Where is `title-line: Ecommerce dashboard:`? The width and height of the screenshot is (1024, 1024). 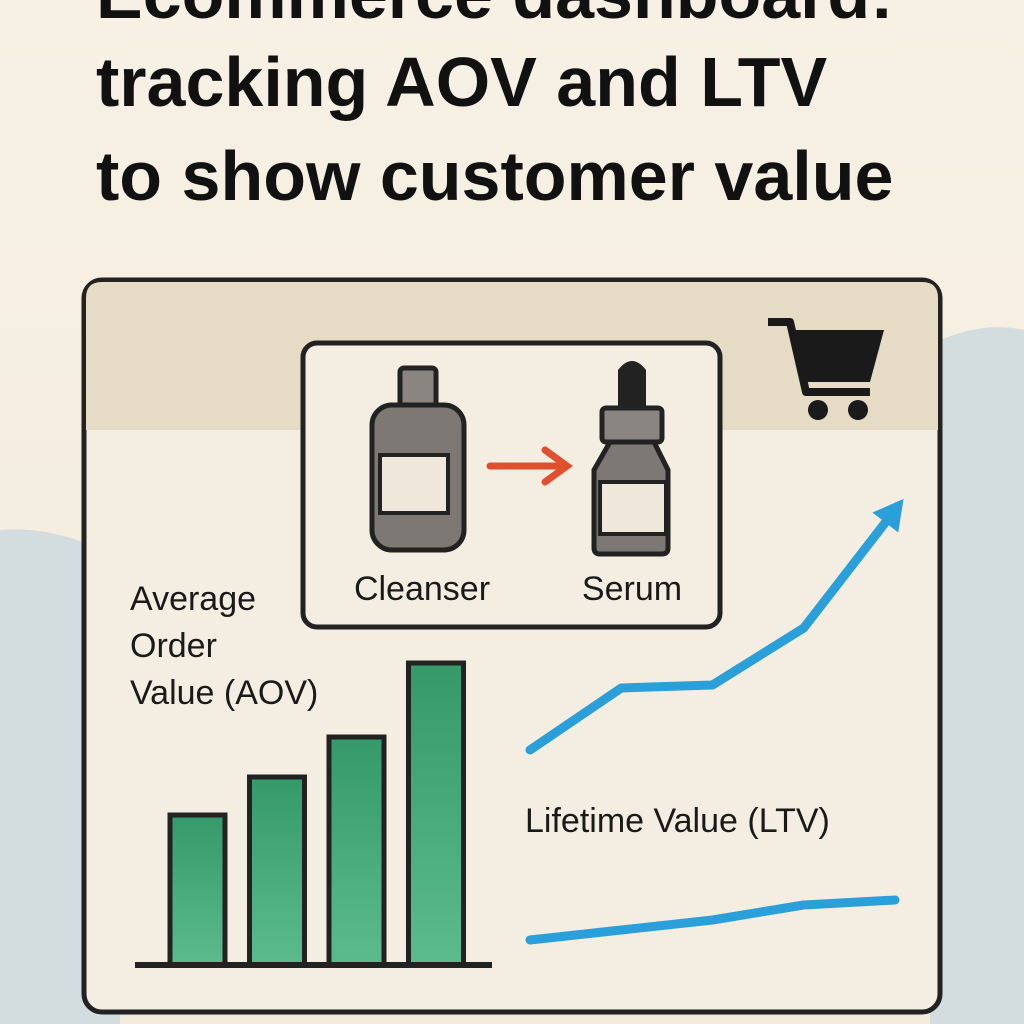 title-line: Ecommerce dashboard: is located at coordinates (494, 16).